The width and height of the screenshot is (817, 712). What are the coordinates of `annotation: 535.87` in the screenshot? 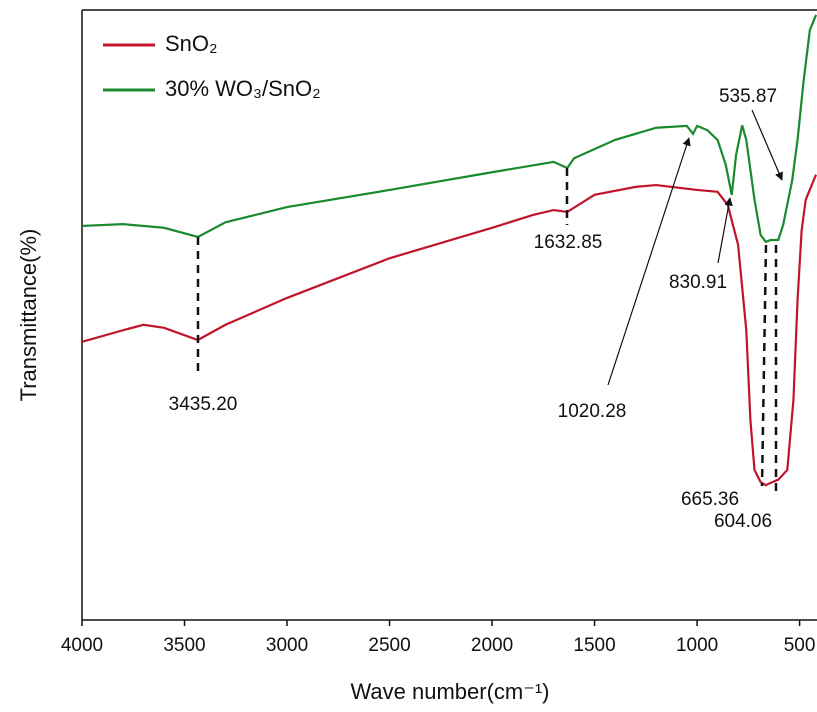 It's located at (748, 96).